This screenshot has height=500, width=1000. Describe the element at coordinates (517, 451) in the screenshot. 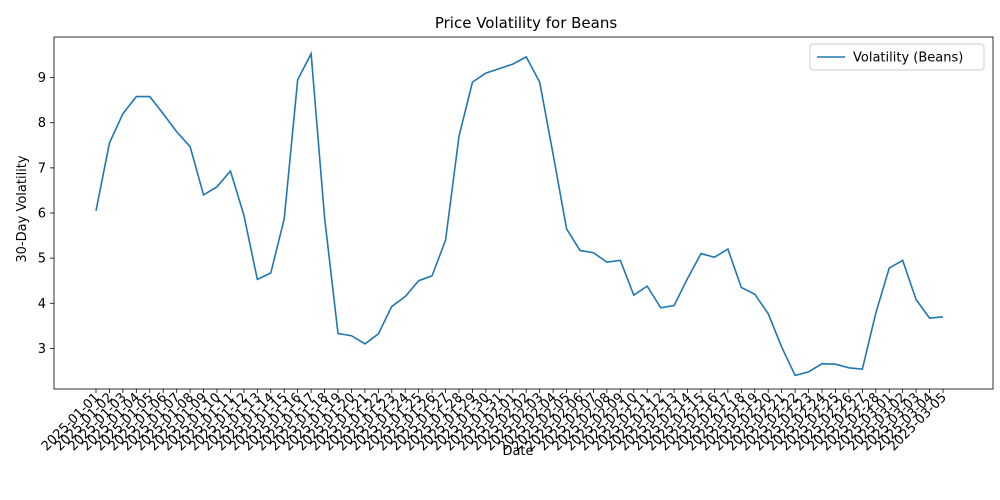

I see `x-axis-label: Date` at that location.